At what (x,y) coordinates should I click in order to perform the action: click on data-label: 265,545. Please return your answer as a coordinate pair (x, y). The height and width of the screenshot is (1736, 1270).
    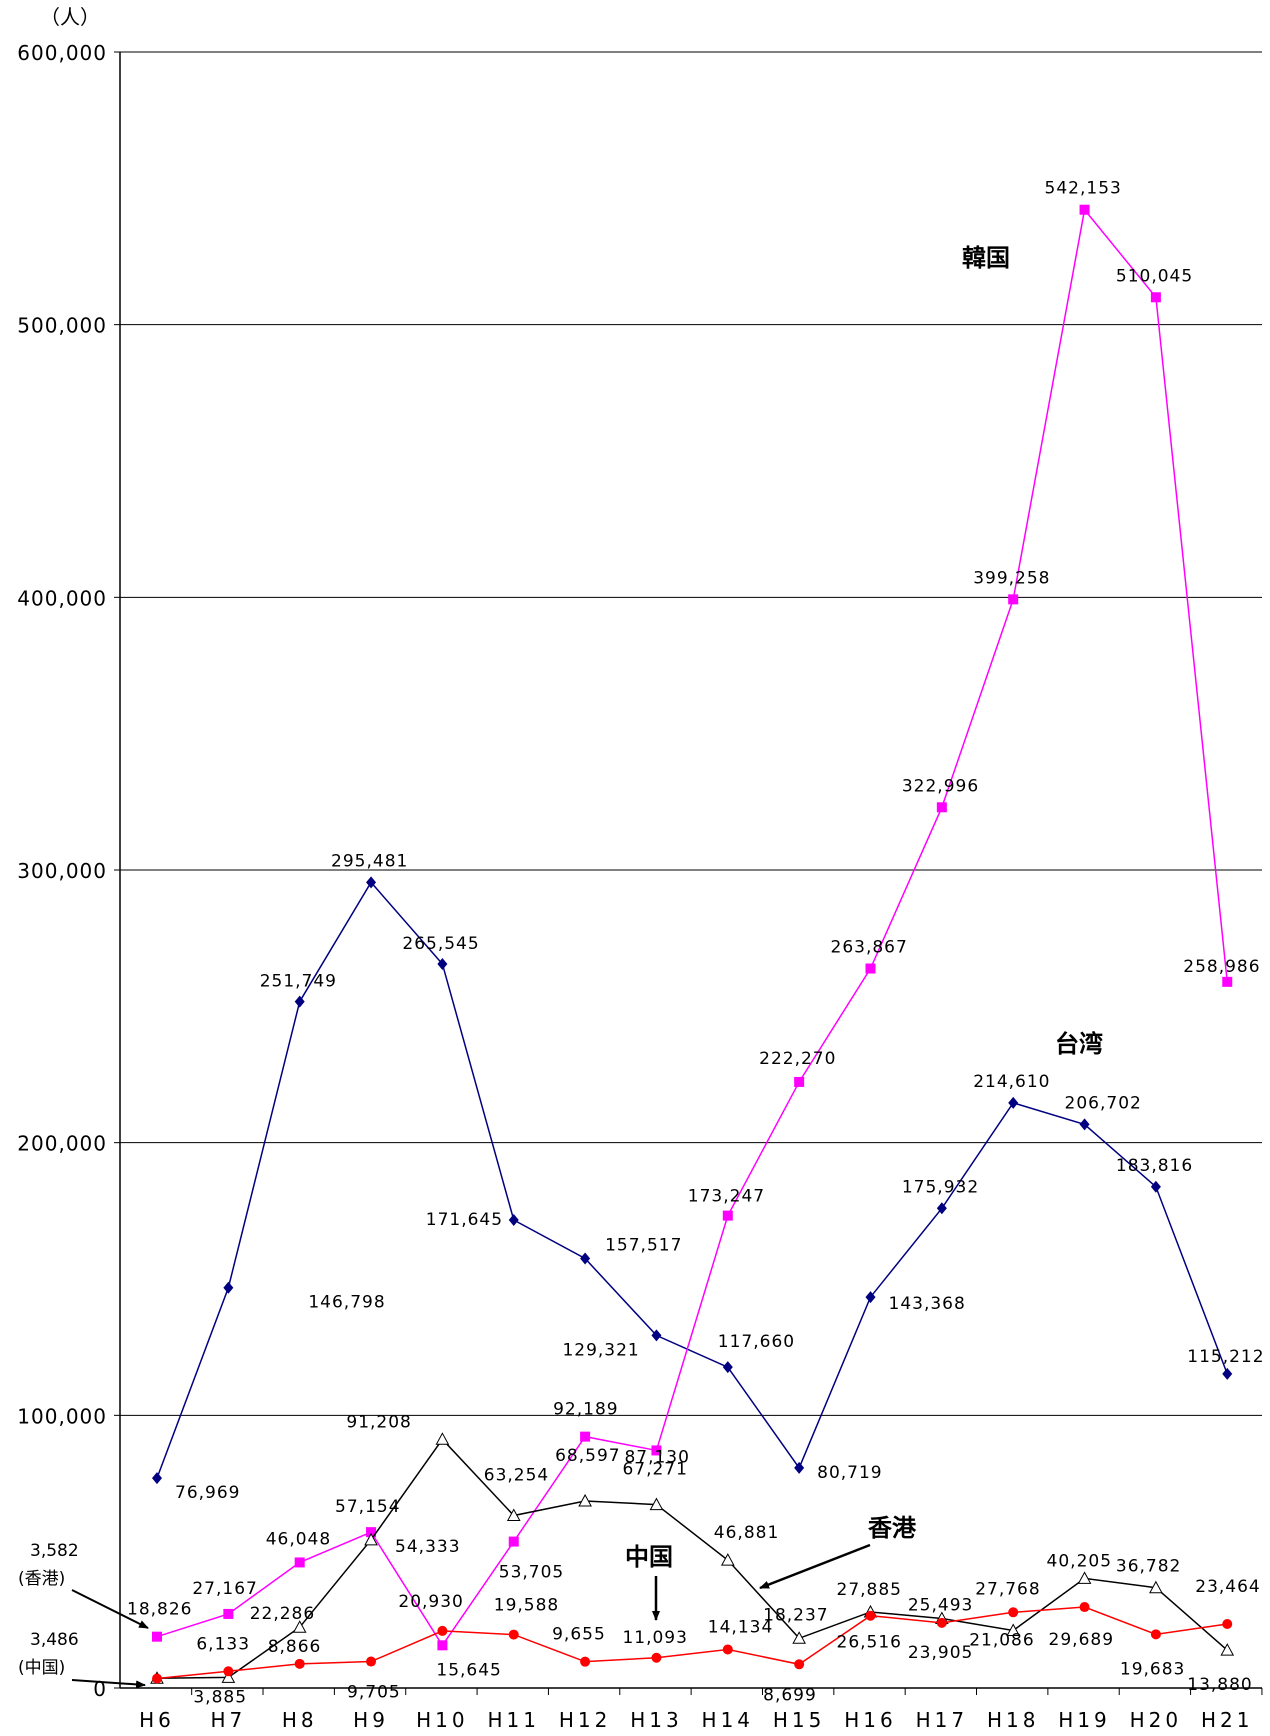
    Looking at the image, I should click on (440, 944).